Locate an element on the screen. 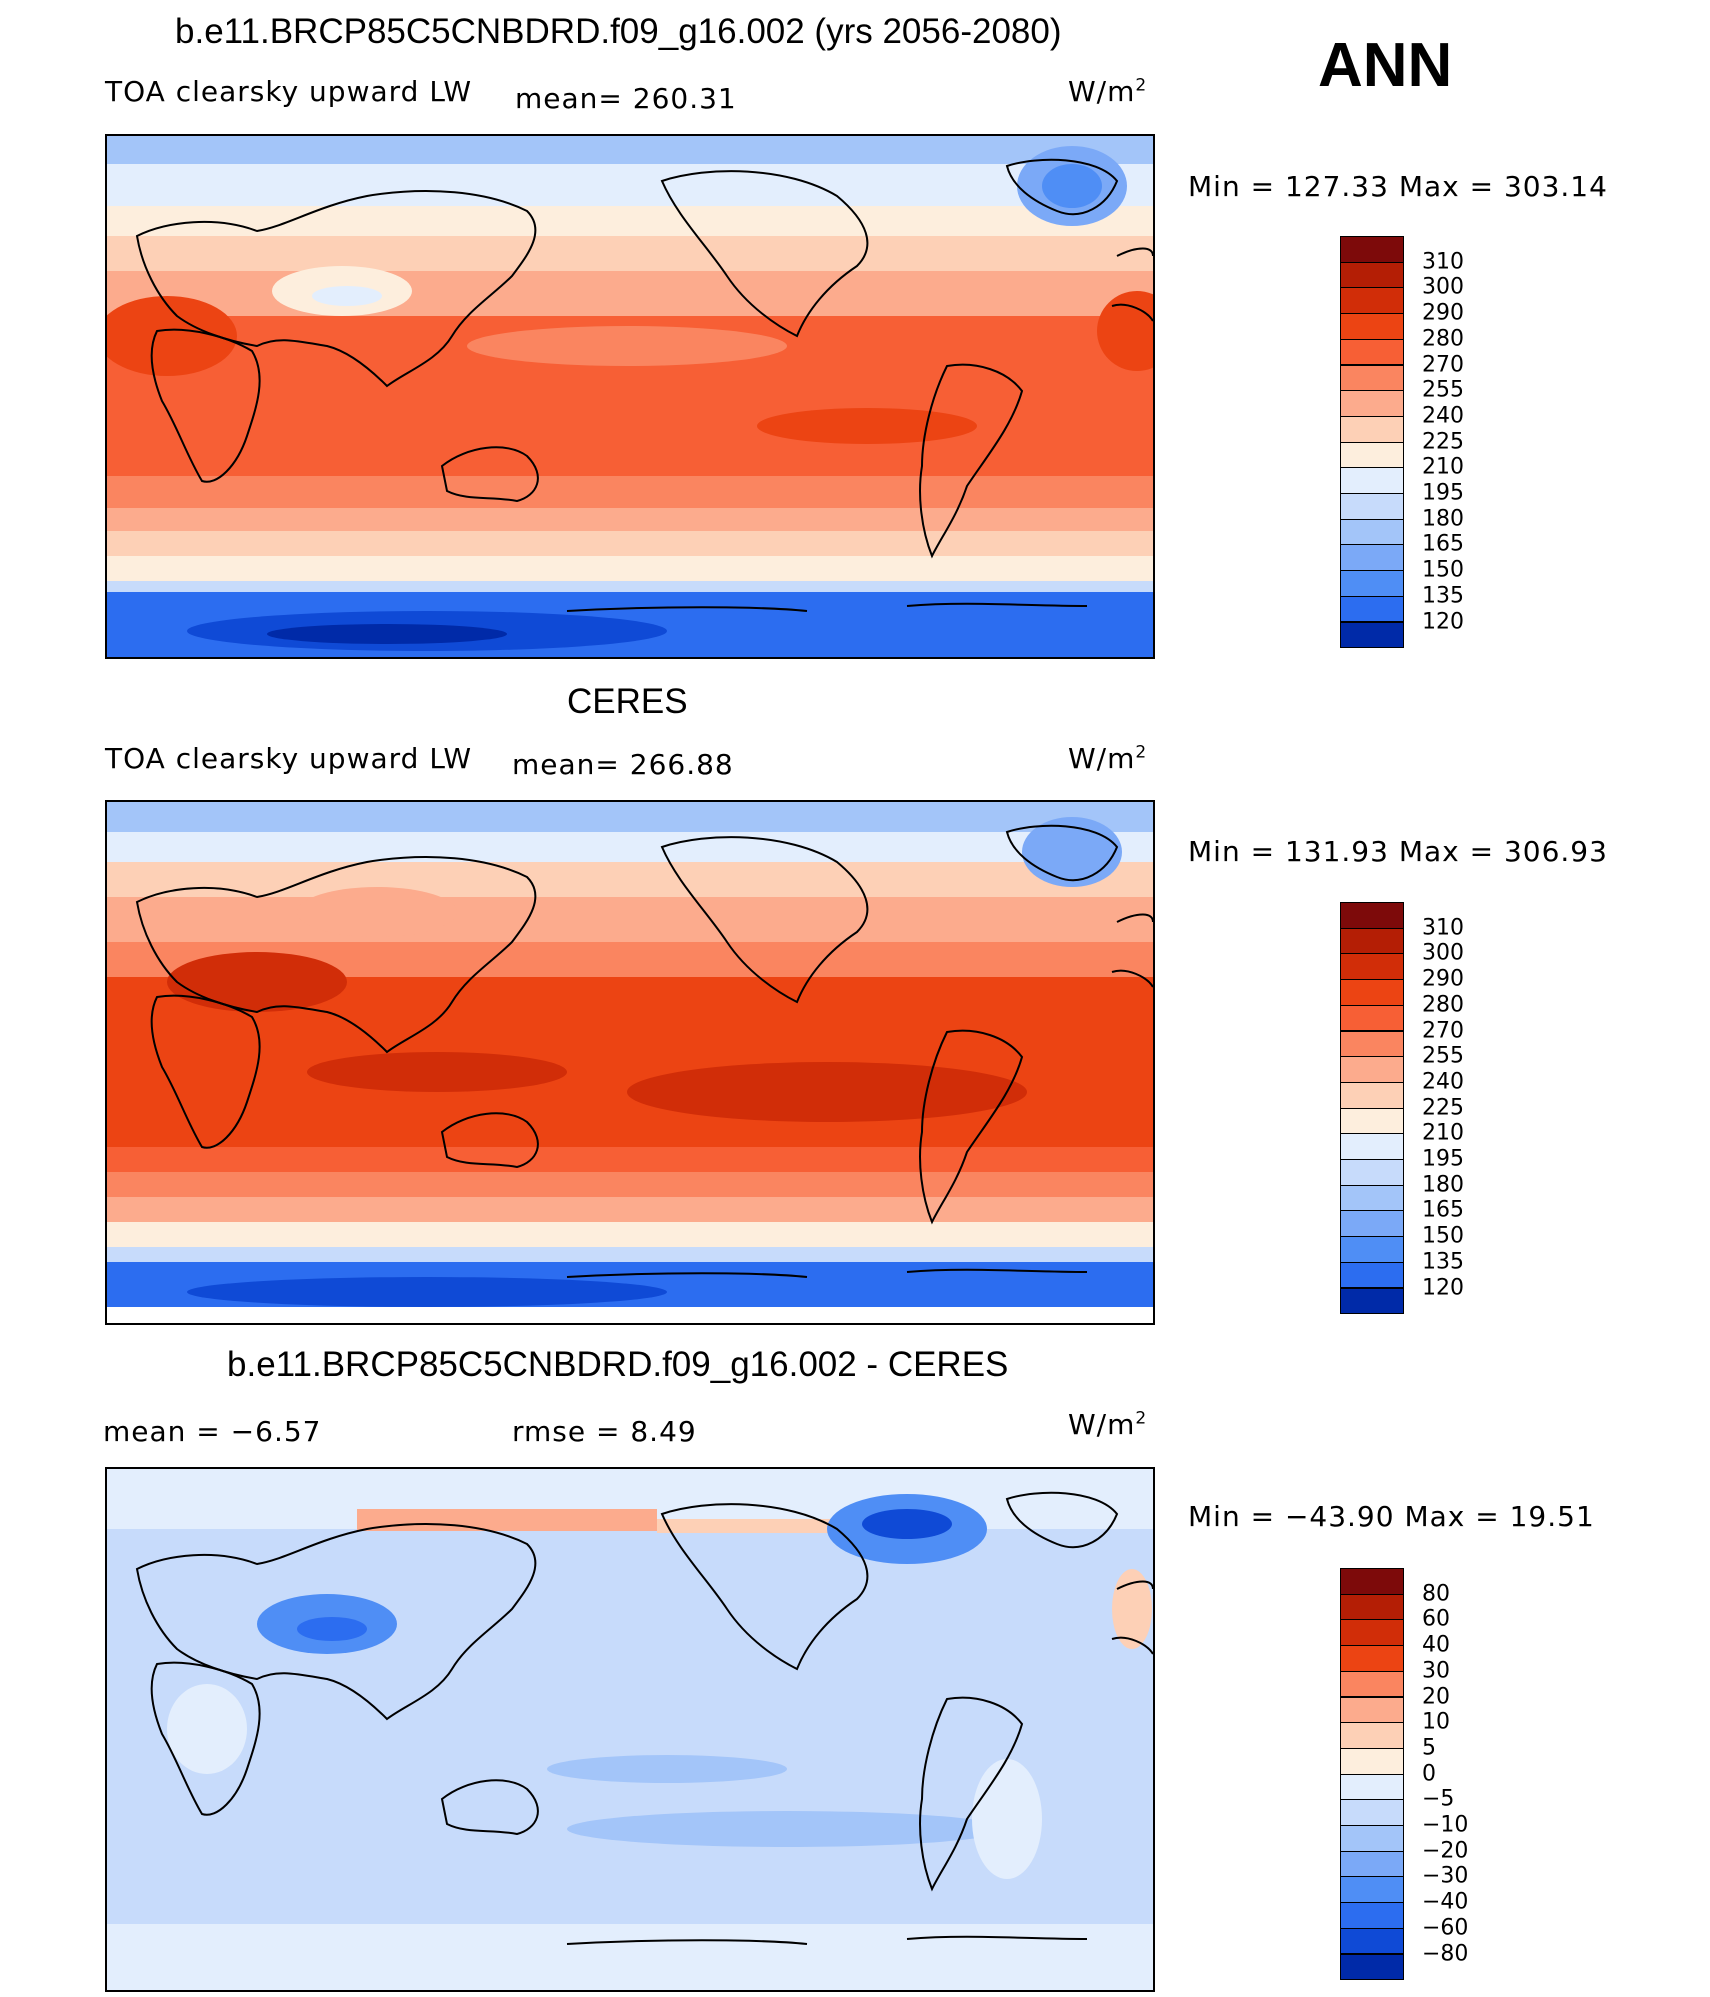  colorbar-tick-label: −5 is located at coordinates (1438, 1799).